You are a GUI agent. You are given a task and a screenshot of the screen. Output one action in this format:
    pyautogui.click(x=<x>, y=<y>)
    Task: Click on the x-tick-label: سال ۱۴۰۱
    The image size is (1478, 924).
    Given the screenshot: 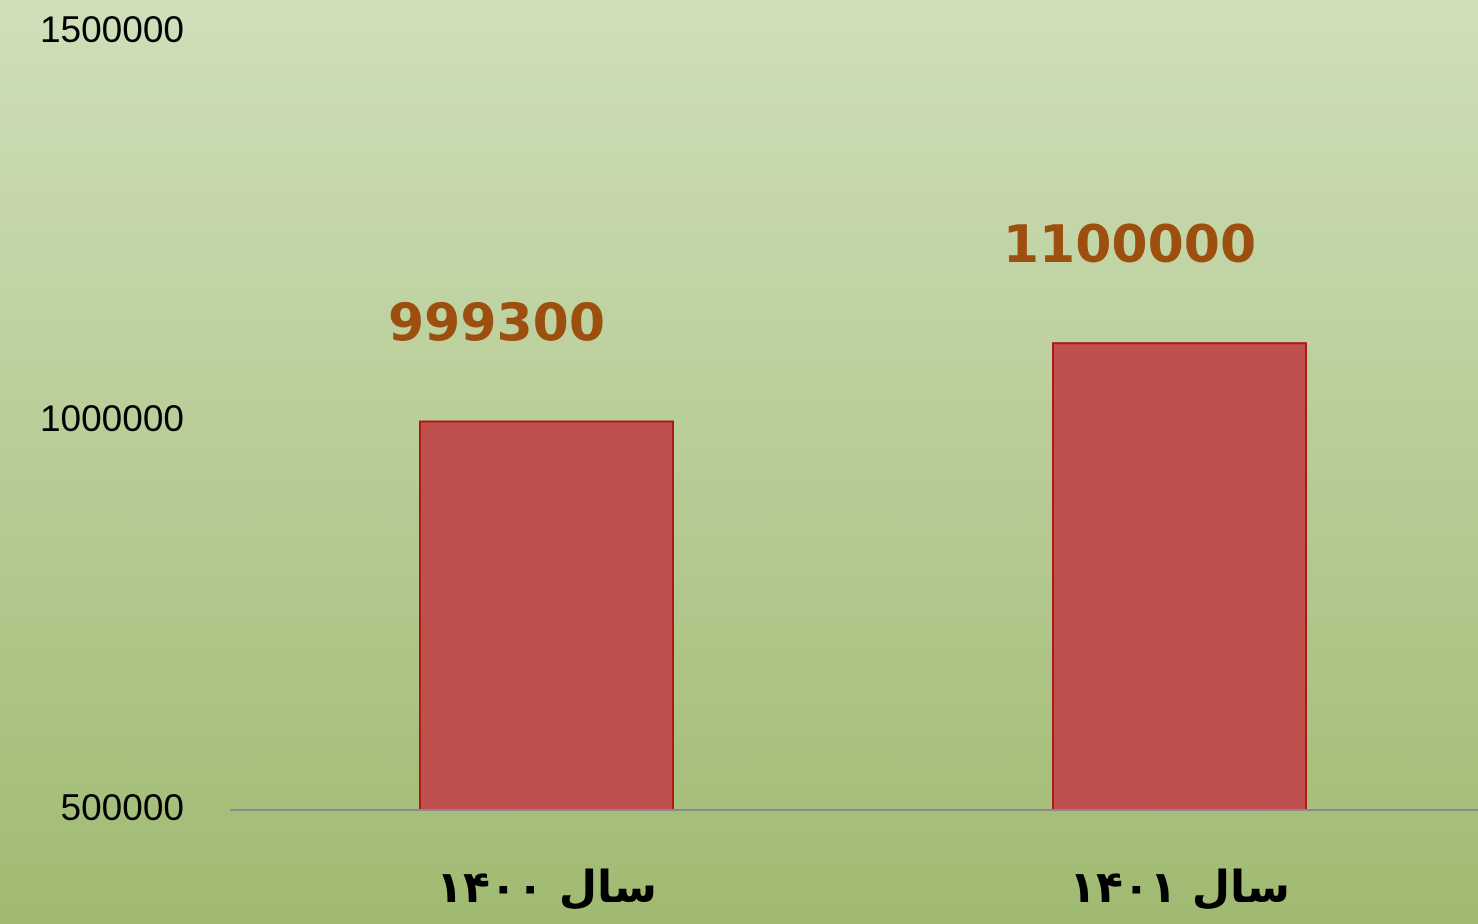 What is the action you would take?
    pyautogui.click(x=1179, y=887)
    